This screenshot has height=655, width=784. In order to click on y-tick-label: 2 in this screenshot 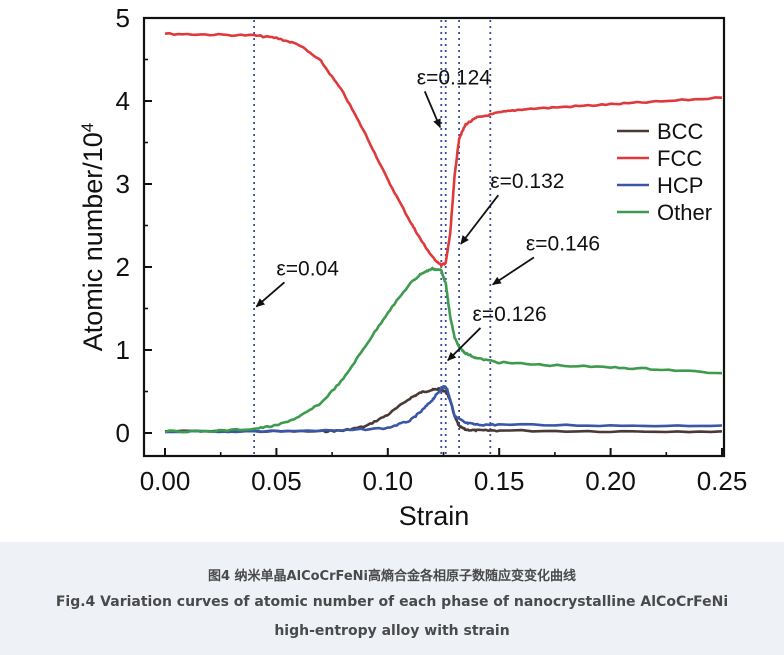, I will do `click(123, 267)`.